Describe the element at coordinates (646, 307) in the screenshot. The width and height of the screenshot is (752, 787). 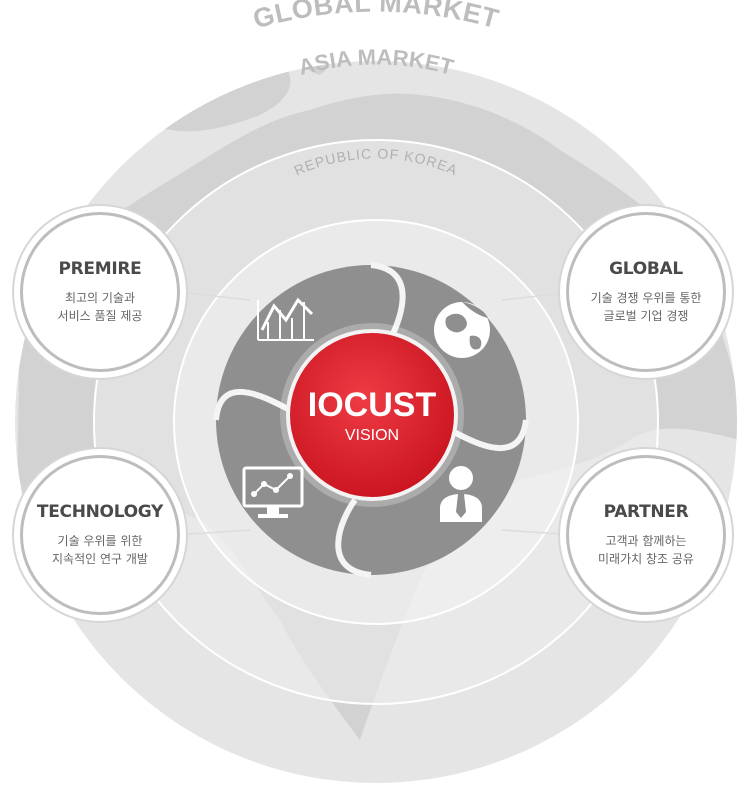
I see `node-description: 기술 경쟁 우위를 통한 글로벌 기업 경쟁` at that location.